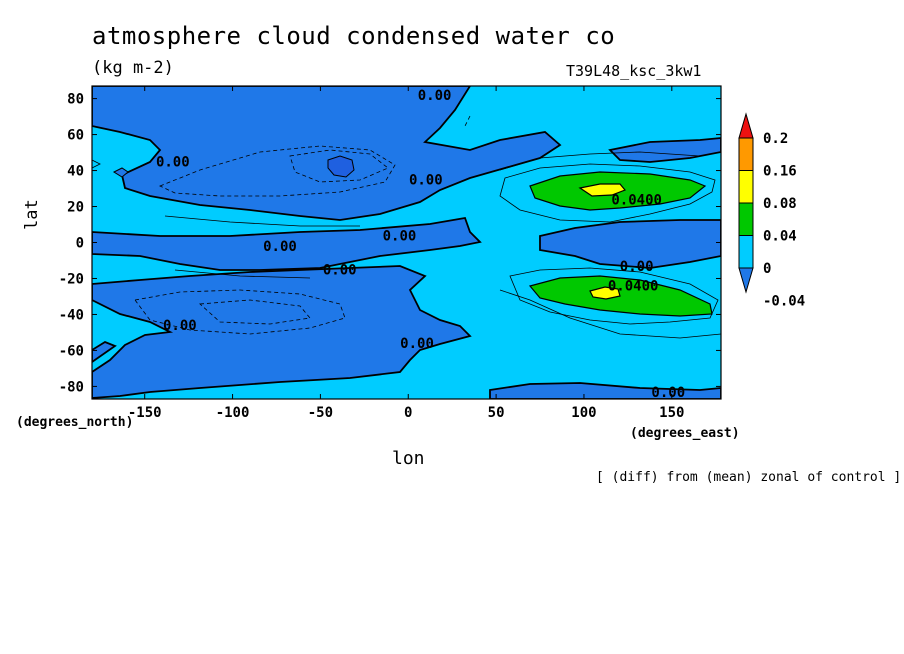 The image size is (904, 654). I want to click on comparison-note: [ (diff) from (mean) zonal of control ], so click(749, 477).